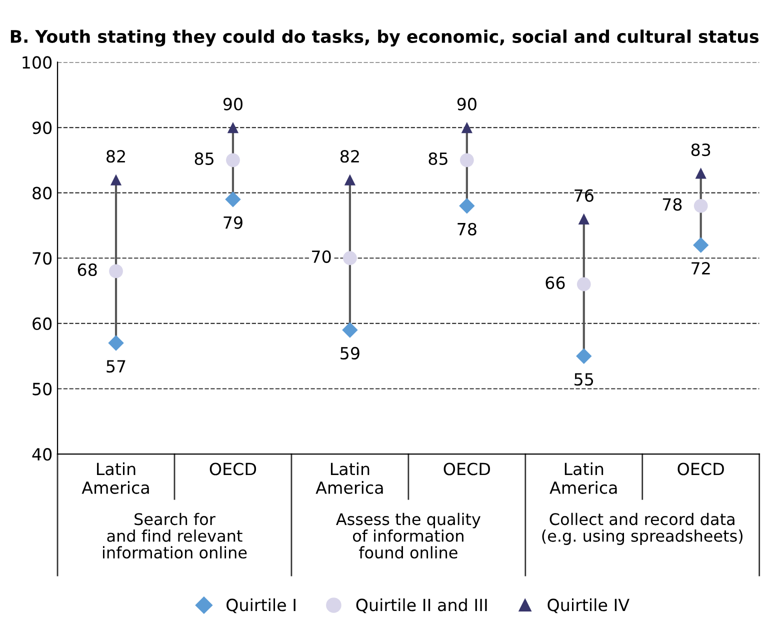 The width and height of the screenshot is (767, 622). What do you see at coordinates (321, 256) in the screenshot?
I see `data-label: 70` at bounding box center [321, 256].